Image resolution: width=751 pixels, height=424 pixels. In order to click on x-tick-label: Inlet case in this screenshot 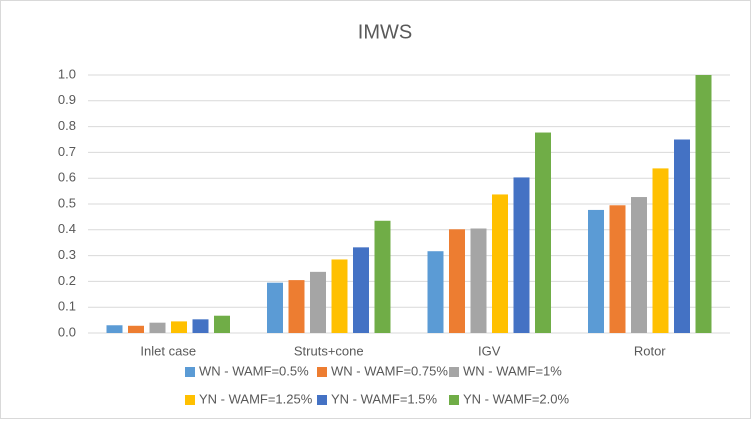, I will do `click(168, 350)`.